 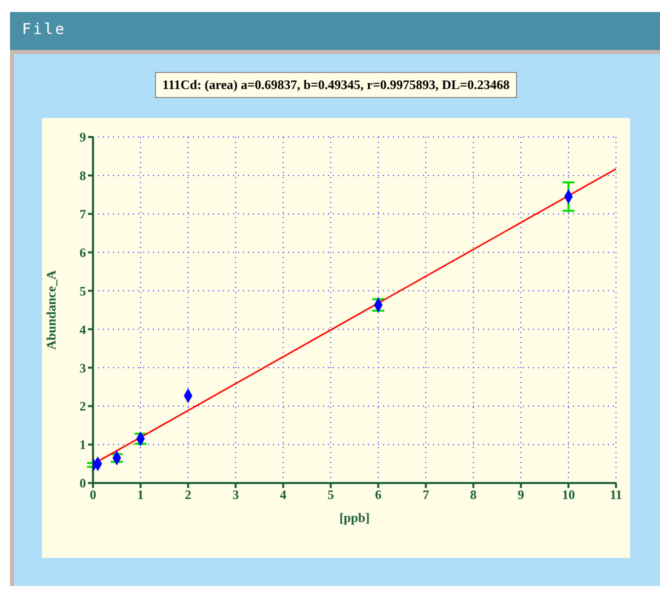 What do you see at coordinates (354, 517) in the screenshot?
I see `x-axis-title: [ppb]` at bounding box center [354, 517].